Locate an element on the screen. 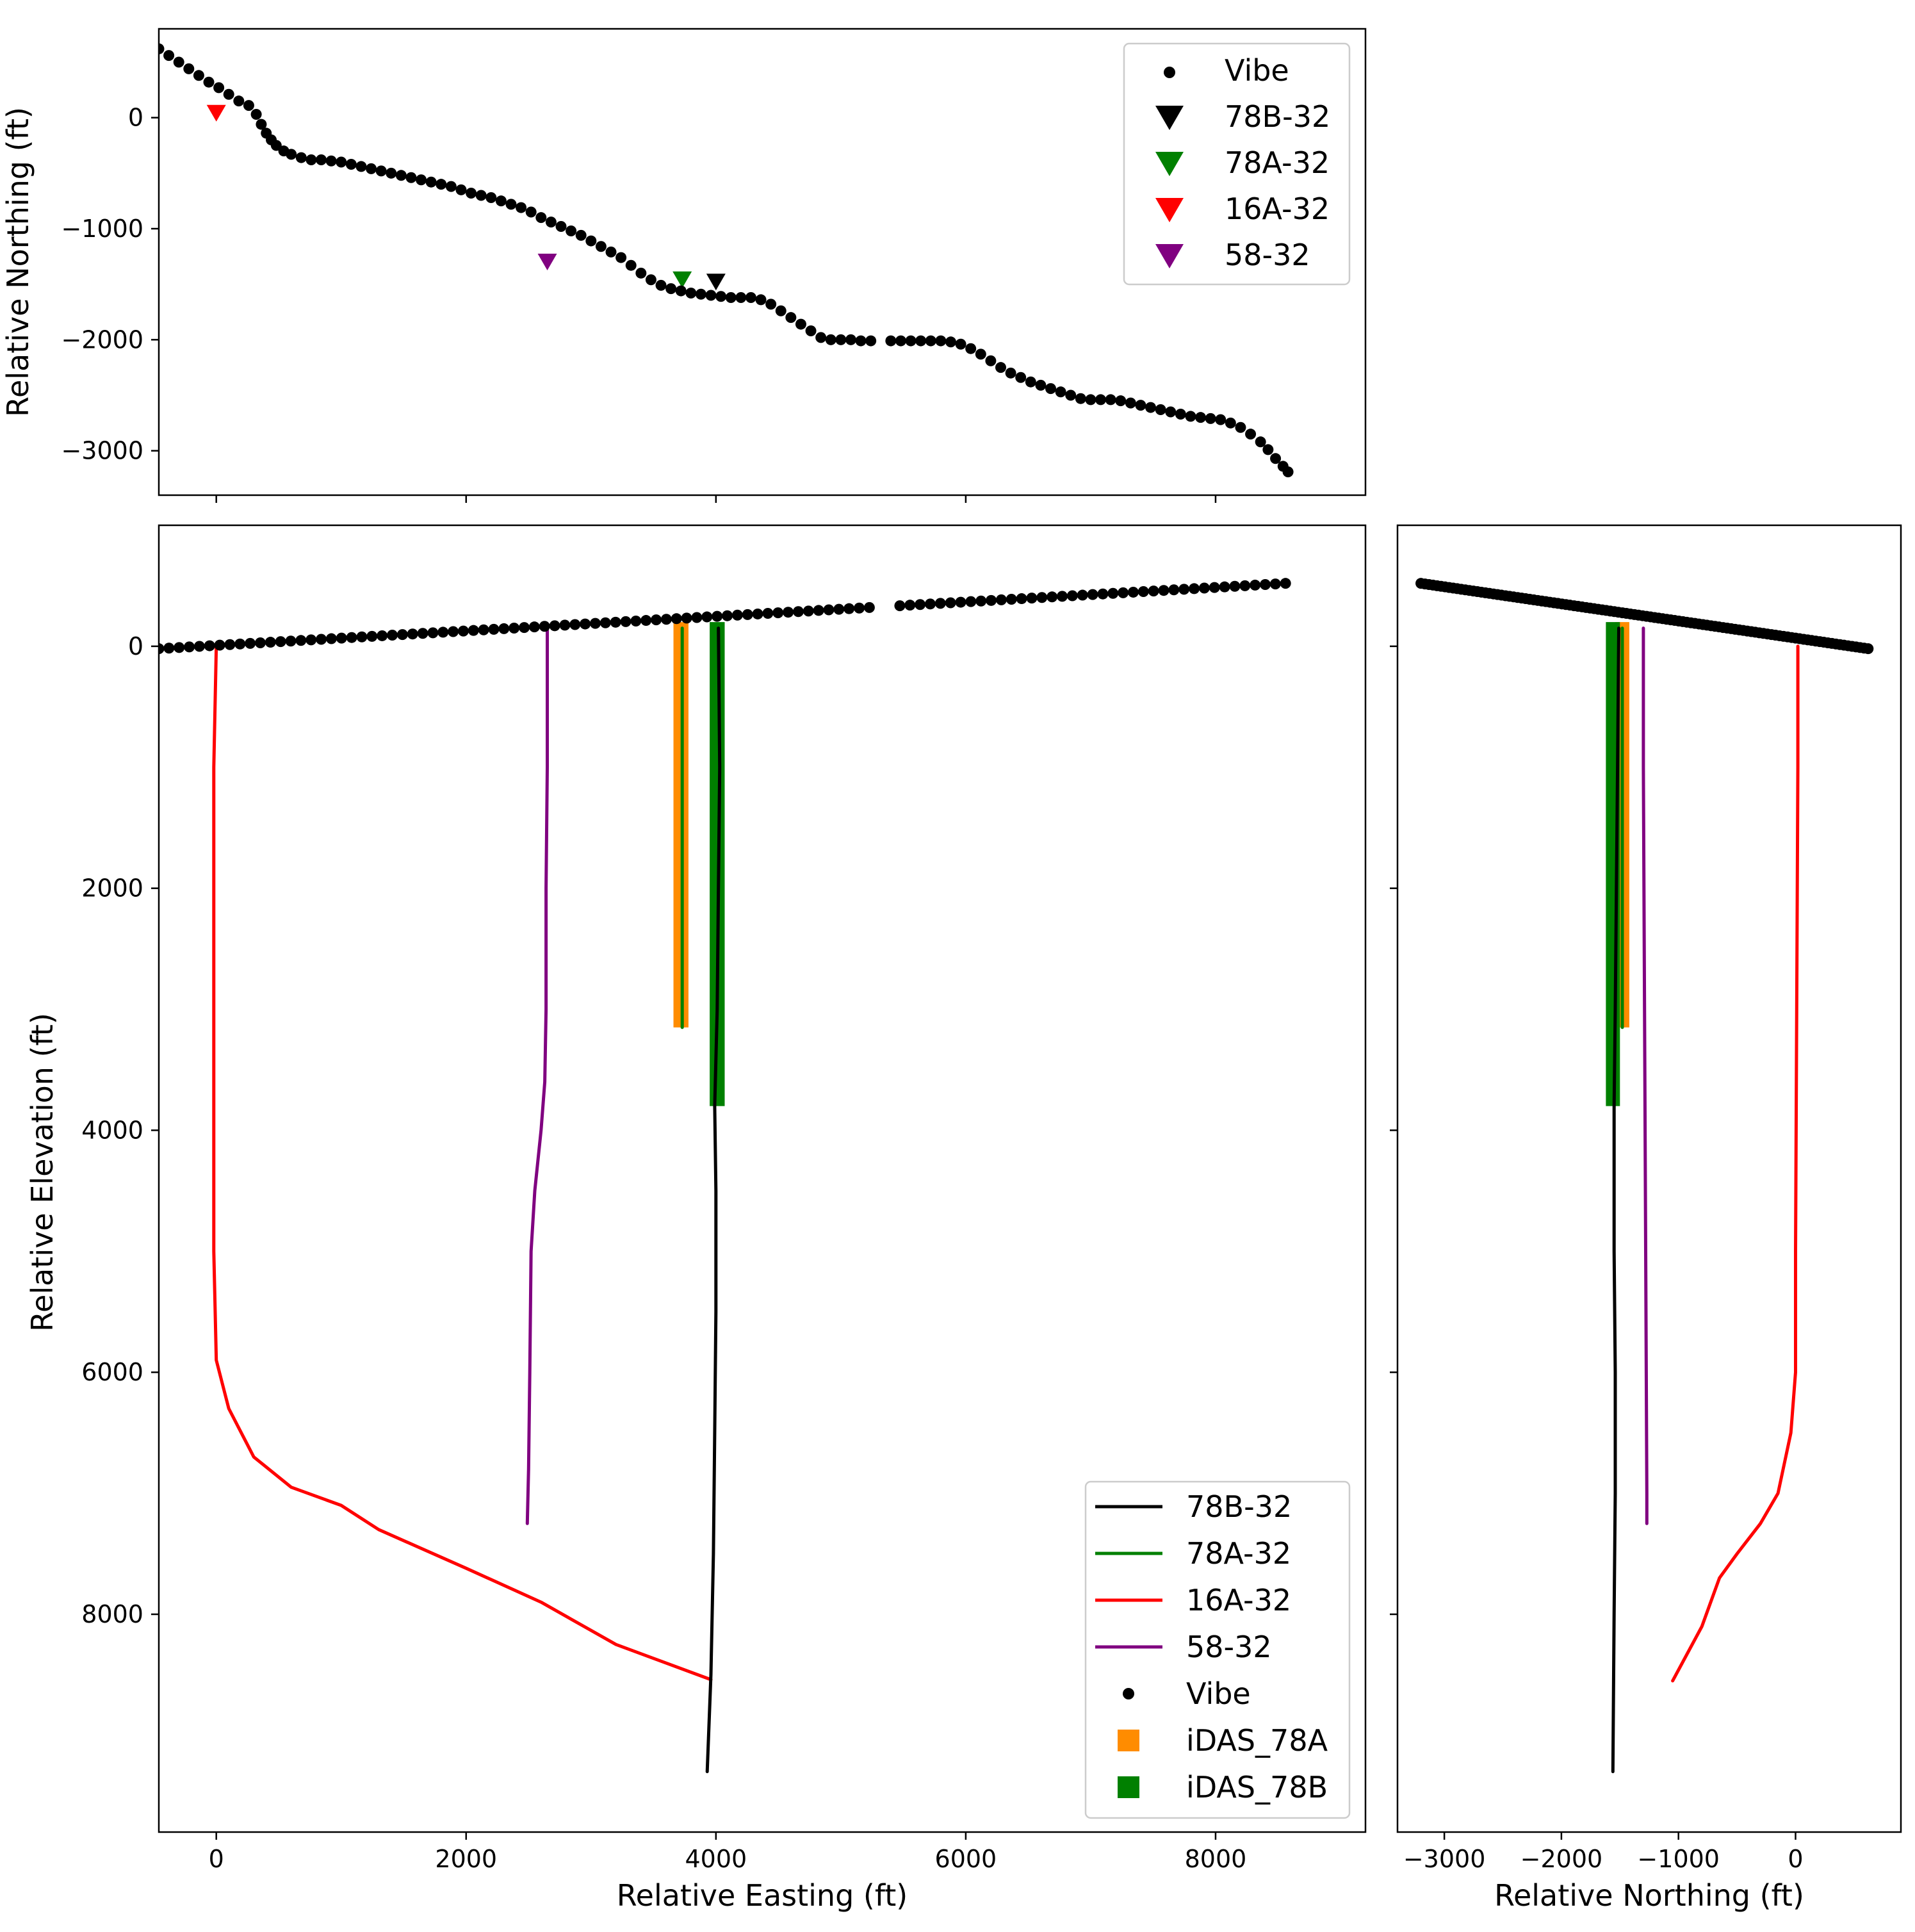  map-view-legend: Vibe 78B-32 78A-32 16A-32 58-32 is located at coordinates (1237, 164).